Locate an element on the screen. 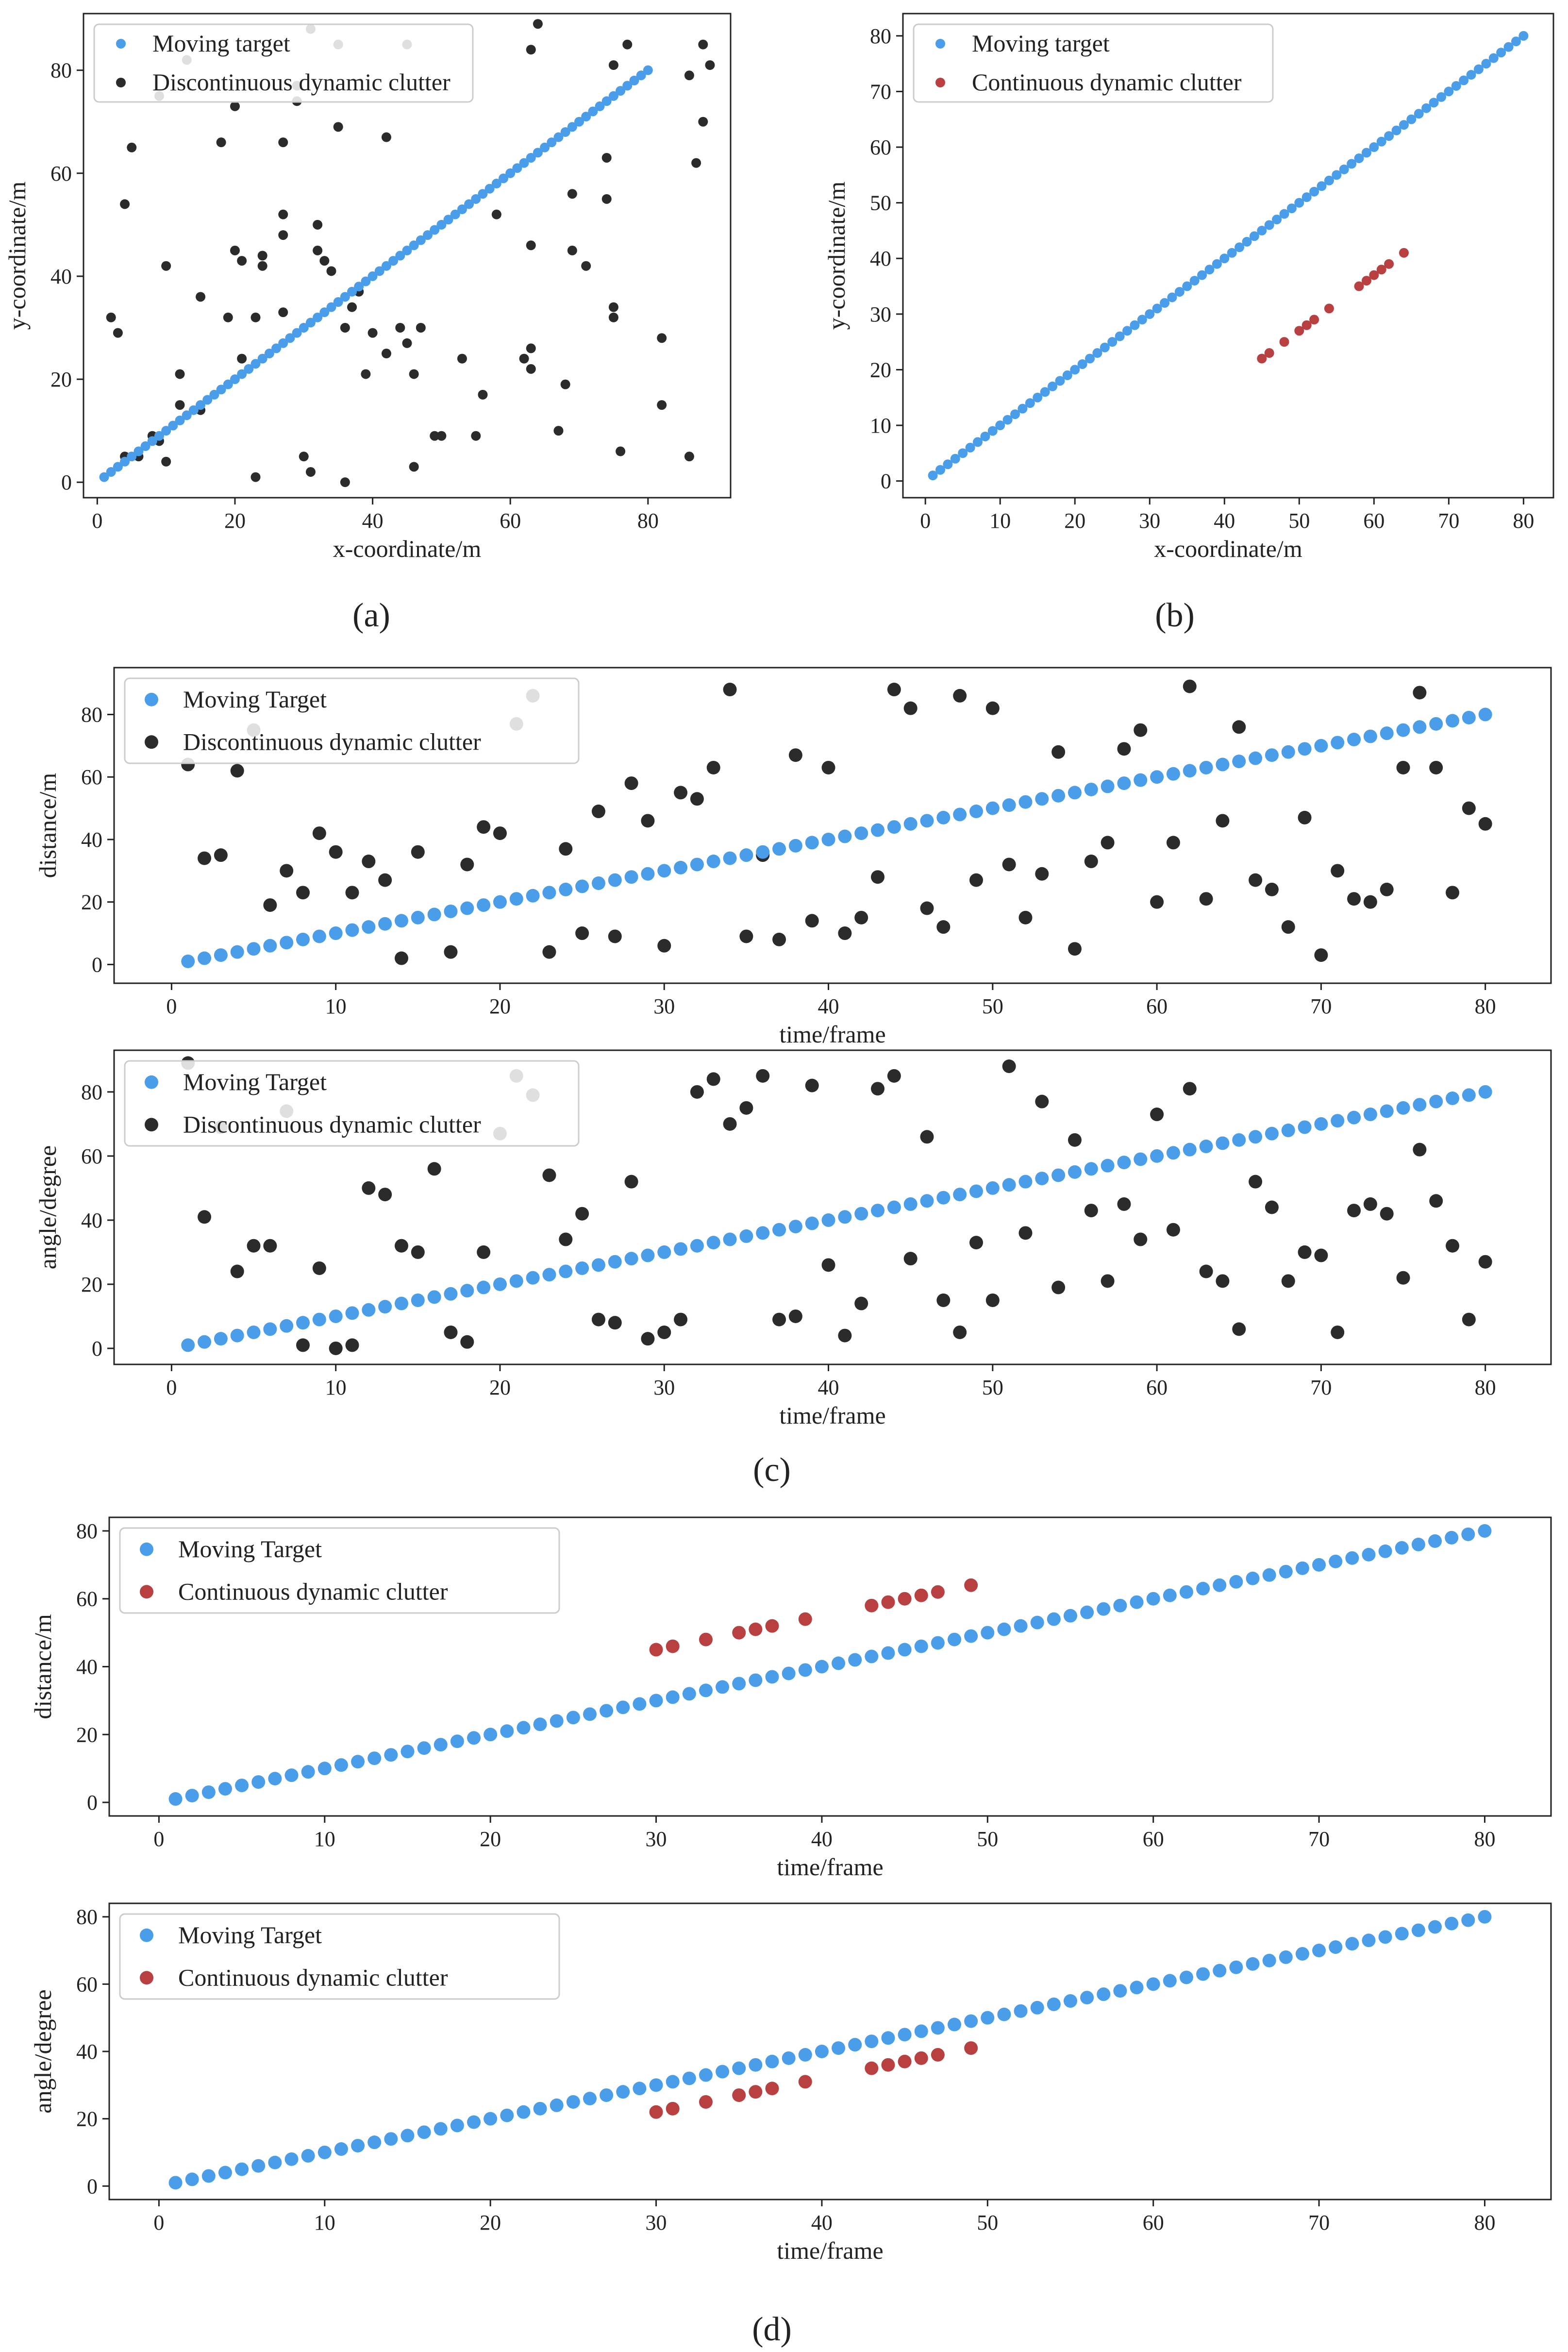 This screenshot has width=1568, height=2352. y-tick-label: 50 is located at coordinates (880, 203).